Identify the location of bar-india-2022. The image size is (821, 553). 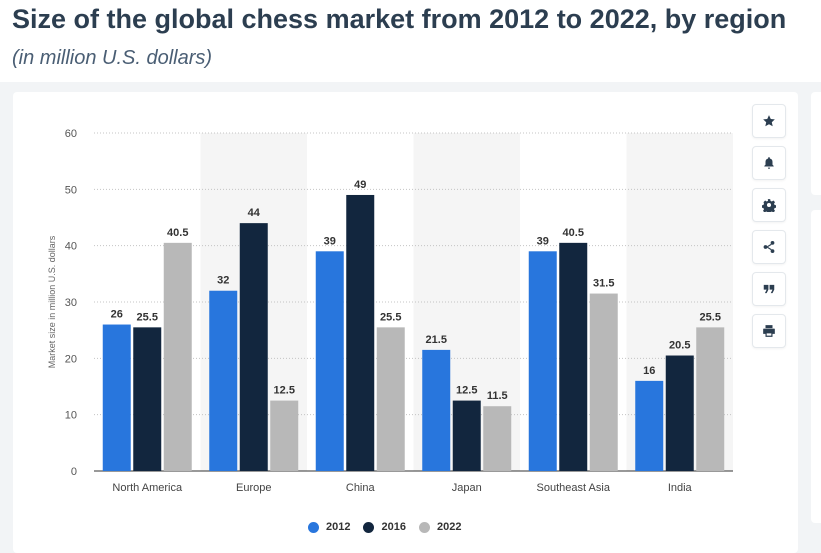
(710, 399).